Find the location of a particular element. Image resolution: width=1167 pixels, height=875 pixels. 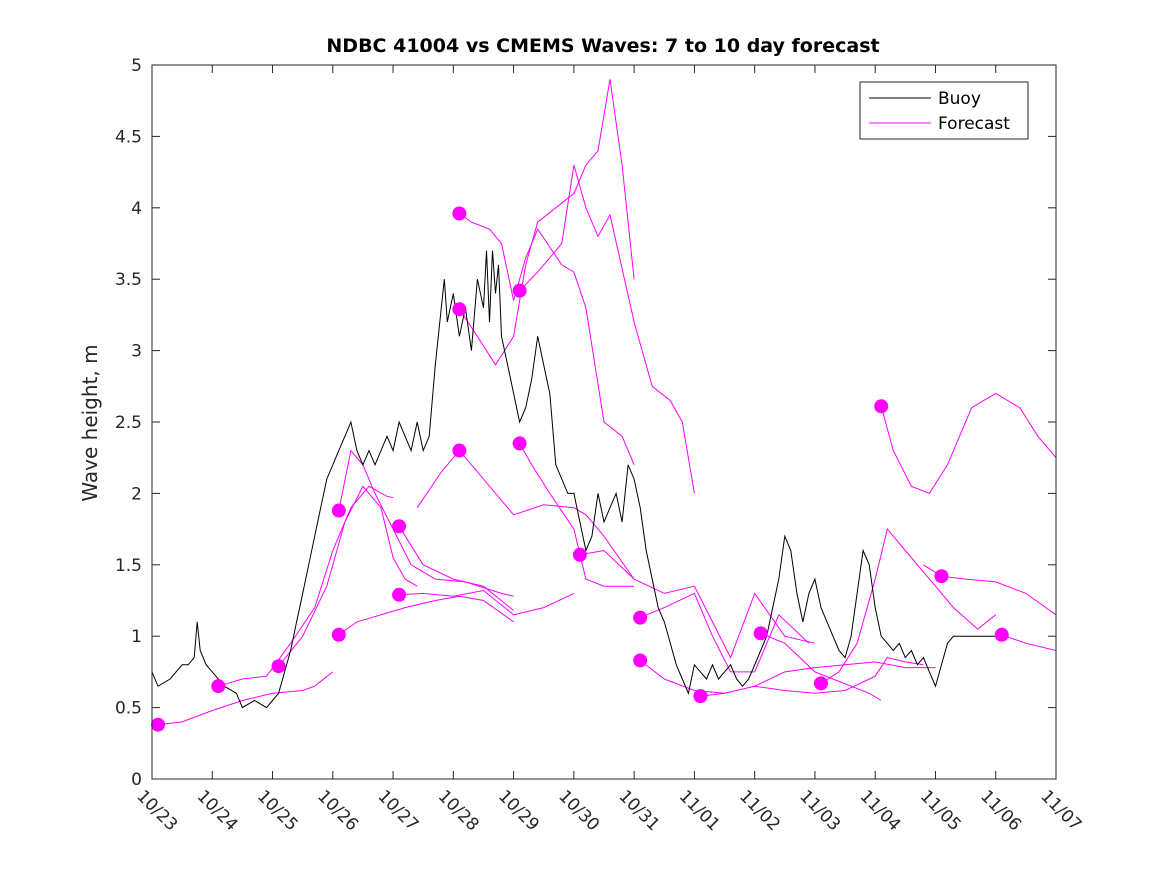

legend-box is located at coordinates (944, 110).